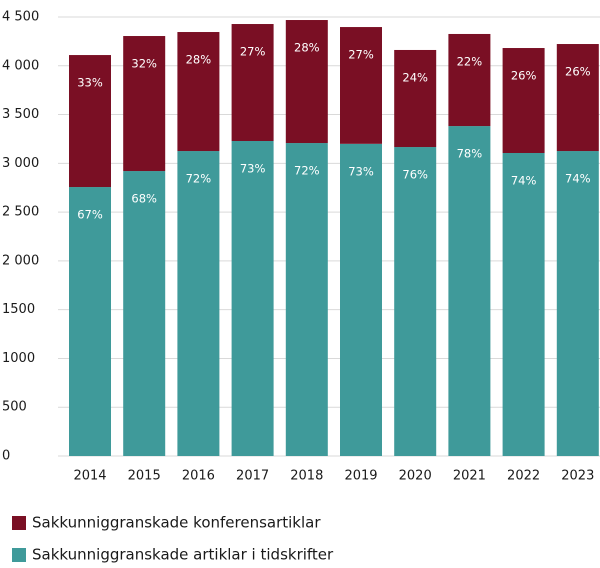 Image resolution: width=600 pixels, height=568 pixels. I want to click on x-tick-label: 2021, so click(469, 476).